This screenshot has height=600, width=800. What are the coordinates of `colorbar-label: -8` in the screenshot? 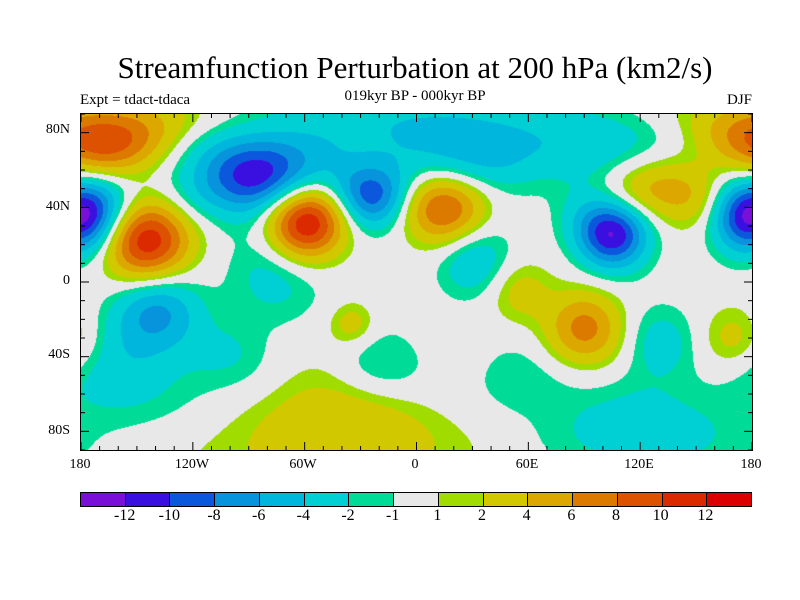 It's located at (214, 515).